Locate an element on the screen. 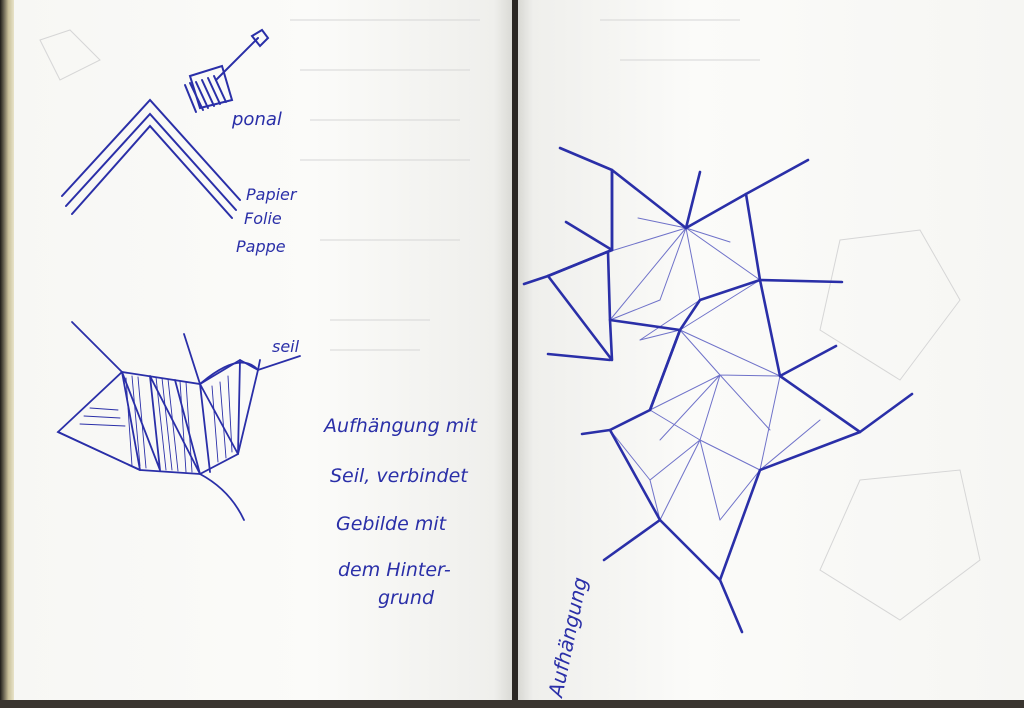  label-pappe: Pappe is located at coordinates (261, 246).